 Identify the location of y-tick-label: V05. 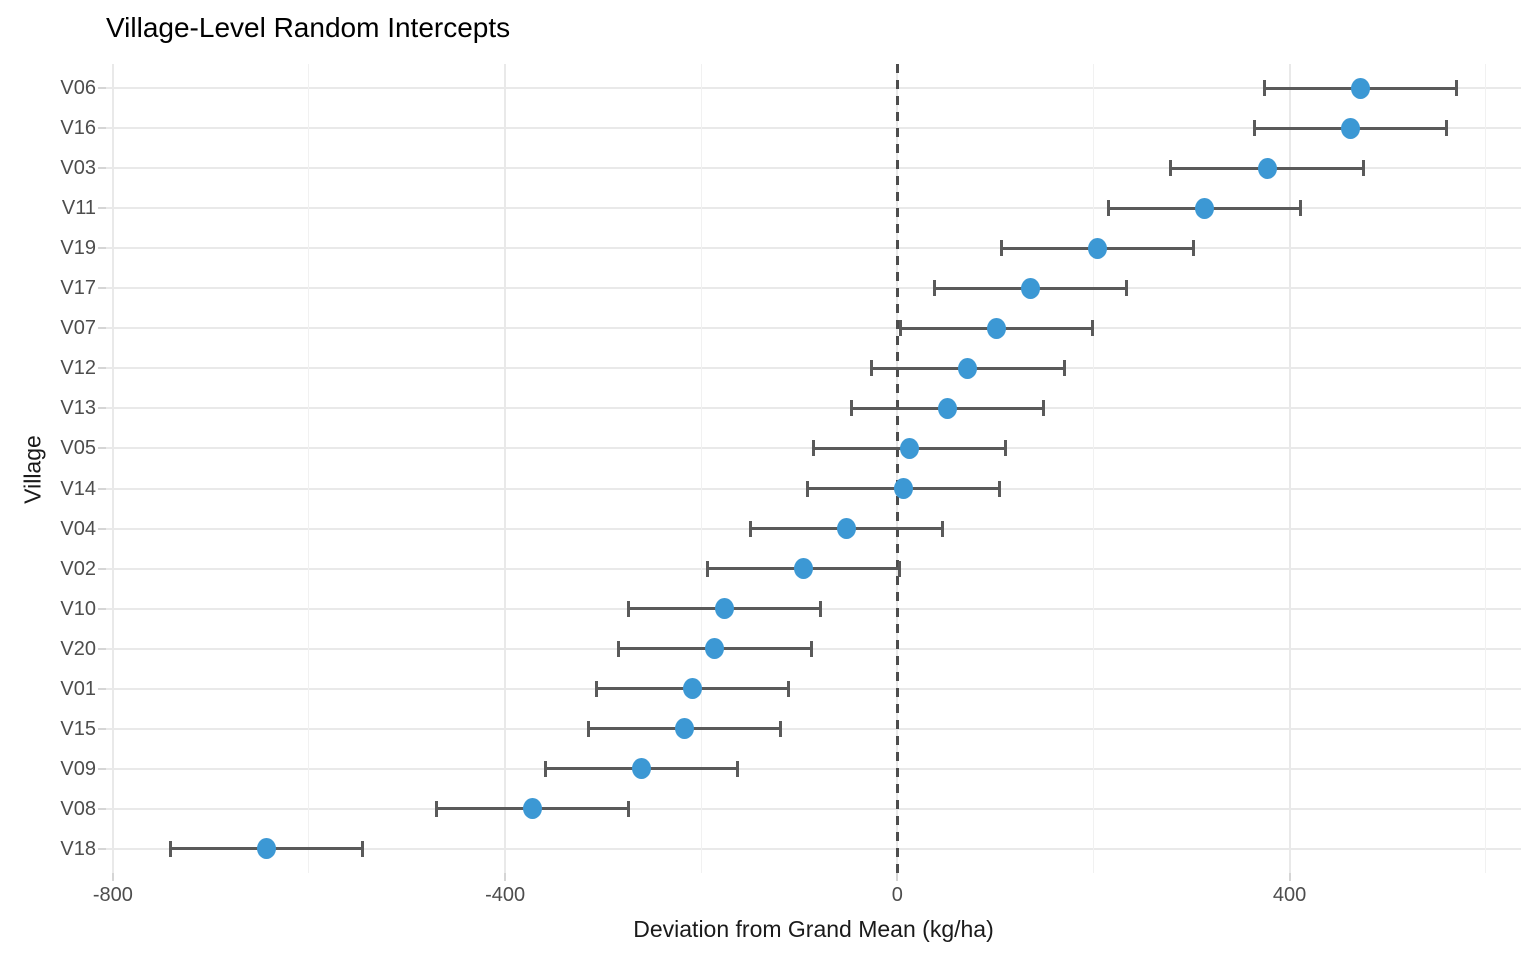
(78, 448).